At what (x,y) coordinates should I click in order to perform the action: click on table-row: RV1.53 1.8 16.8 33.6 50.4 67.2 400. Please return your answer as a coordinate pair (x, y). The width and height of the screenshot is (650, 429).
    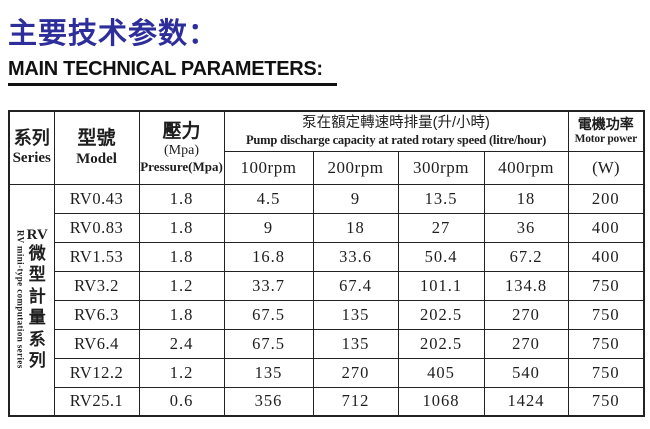
    Looking at the image, I should click on (327, 256).